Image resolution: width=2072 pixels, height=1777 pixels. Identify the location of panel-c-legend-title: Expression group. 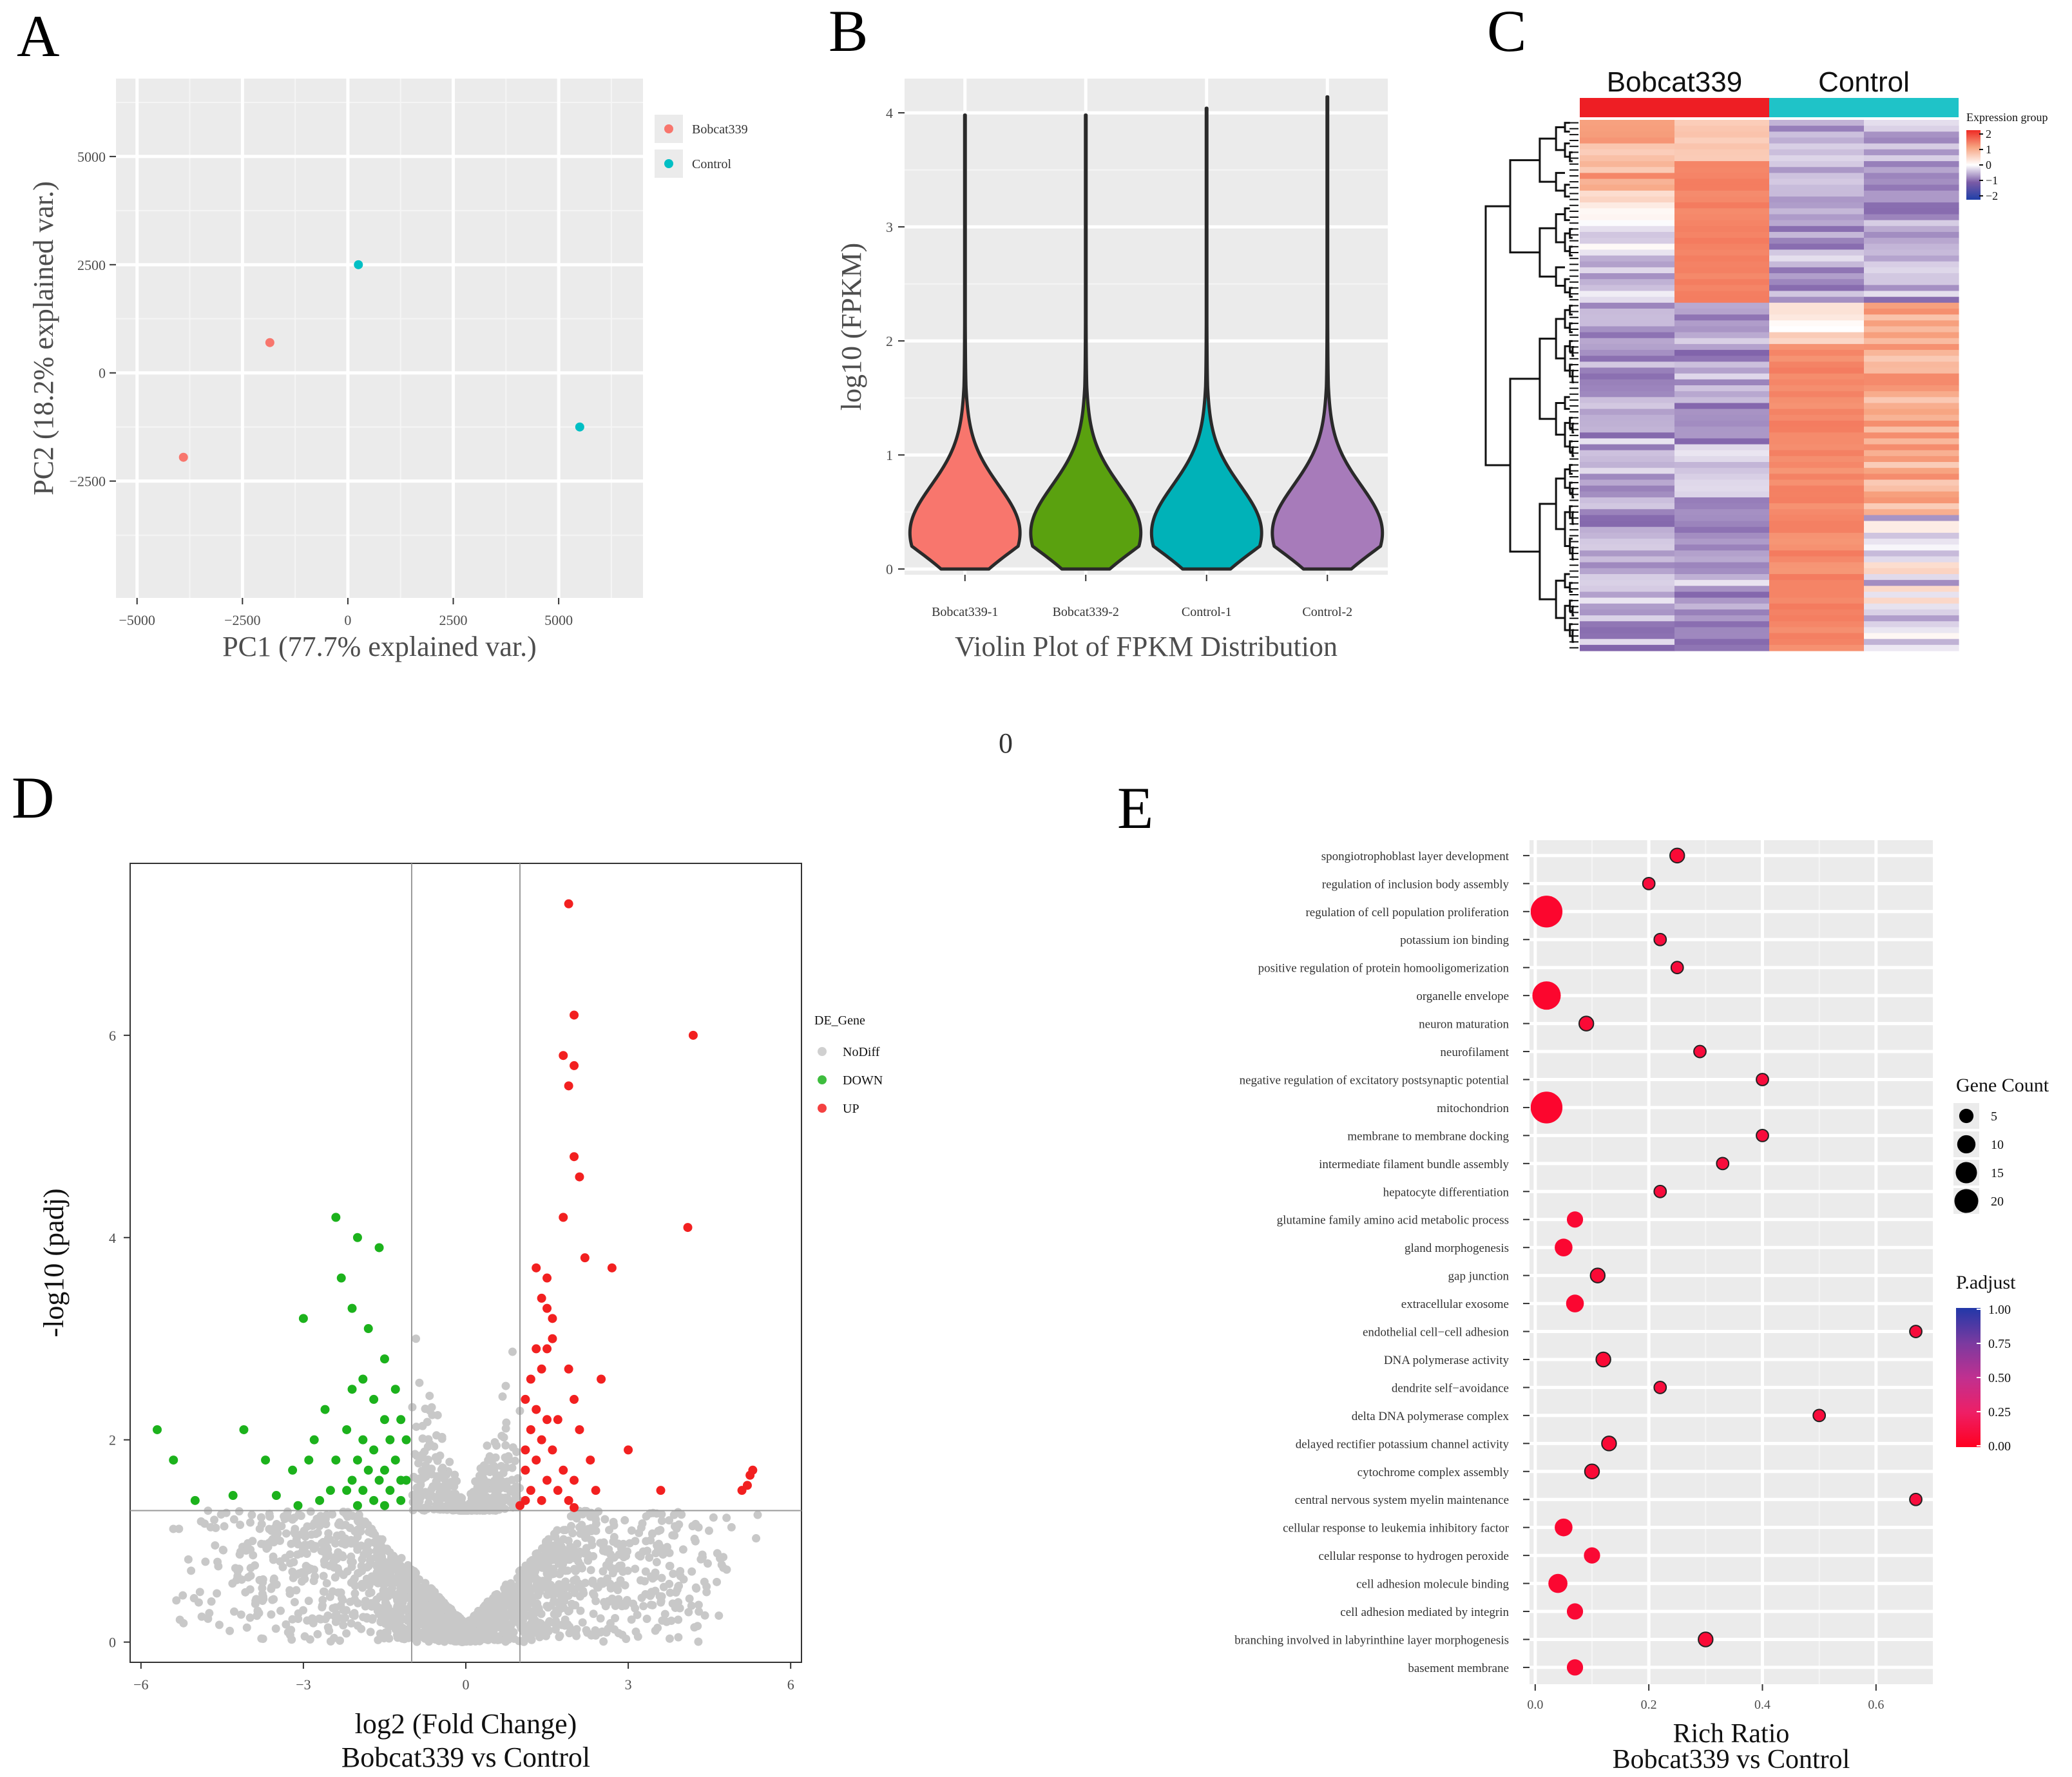
(2007, 117).